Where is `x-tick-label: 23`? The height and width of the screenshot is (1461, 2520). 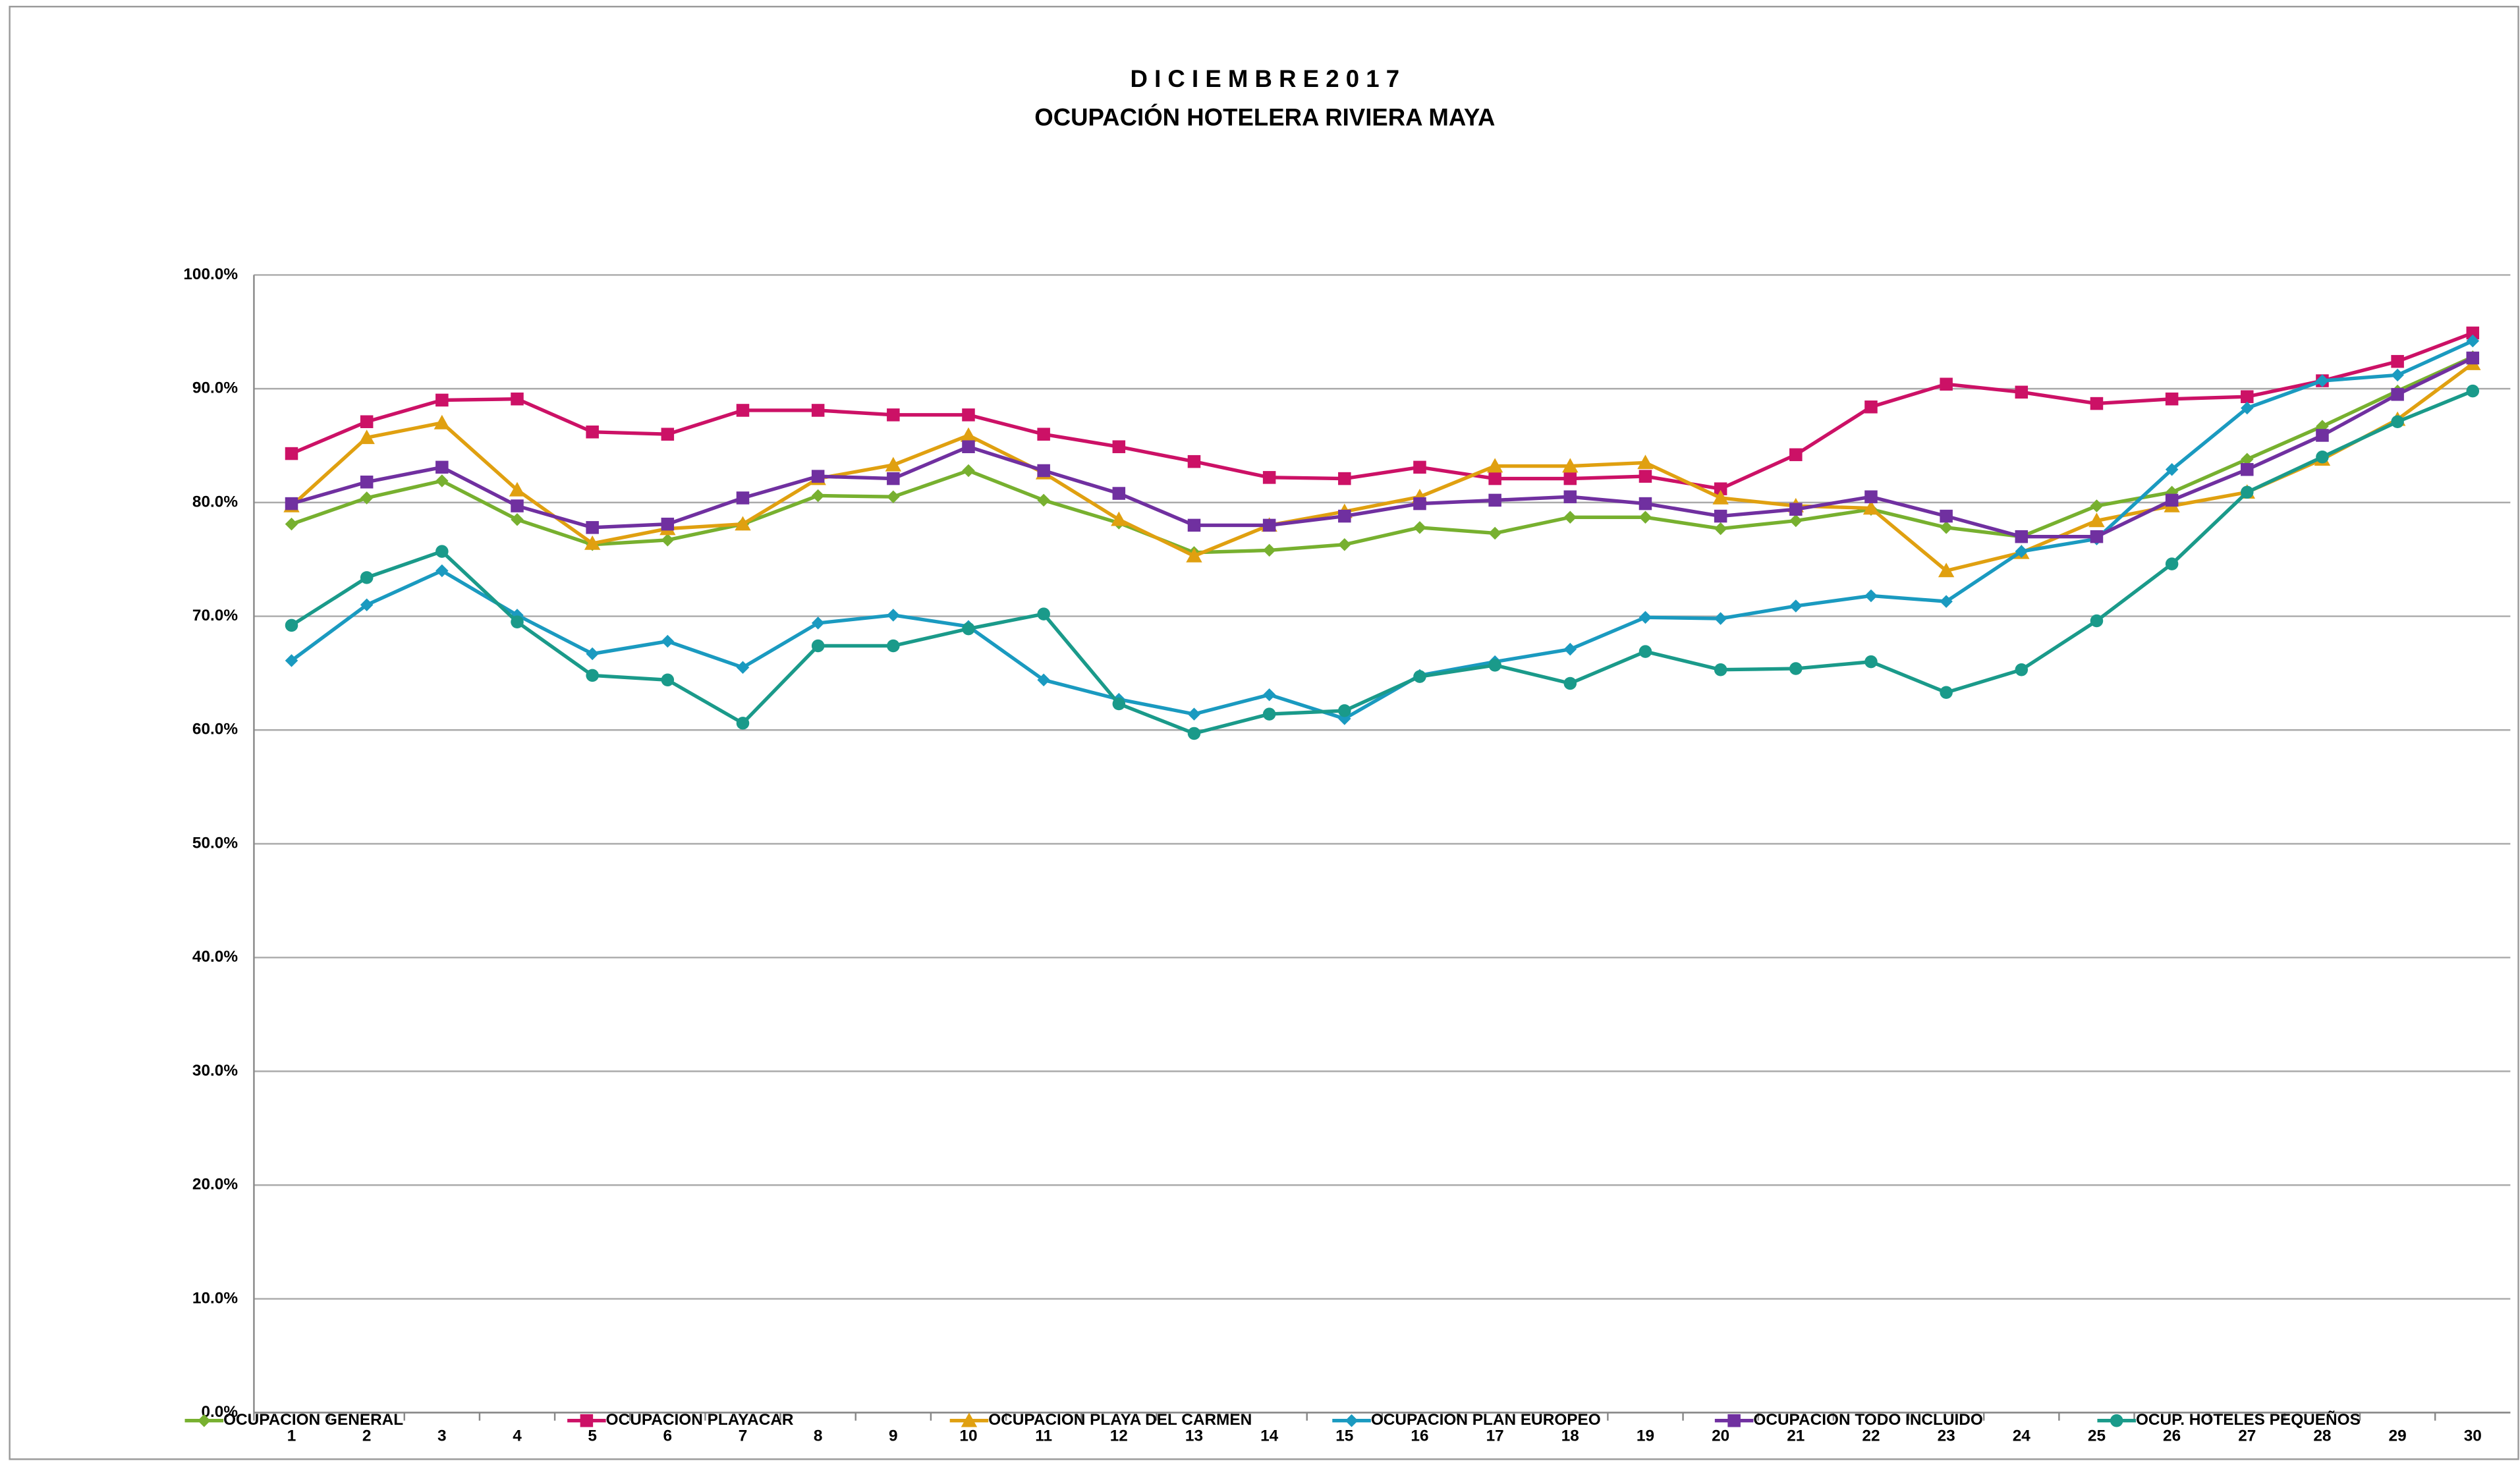 x-tick-label: 23 is located at coordinates (1946, 1436).